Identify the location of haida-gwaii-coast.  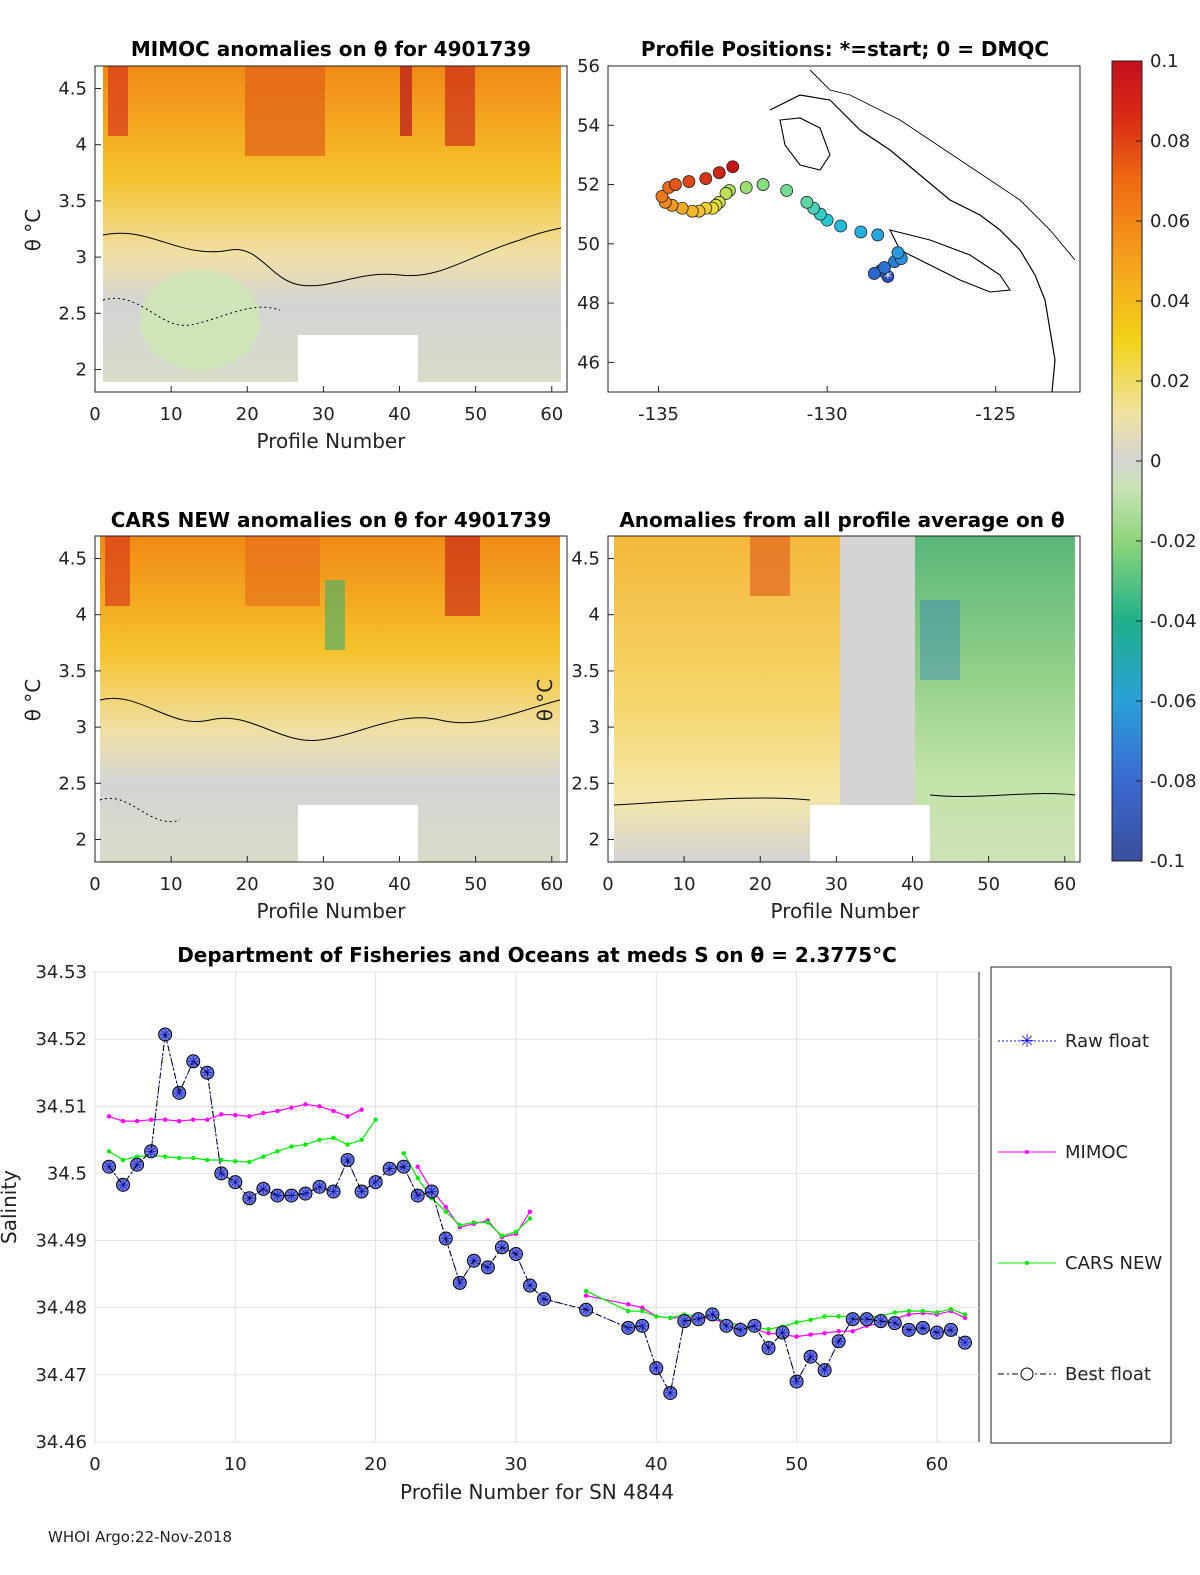
(805, 144).